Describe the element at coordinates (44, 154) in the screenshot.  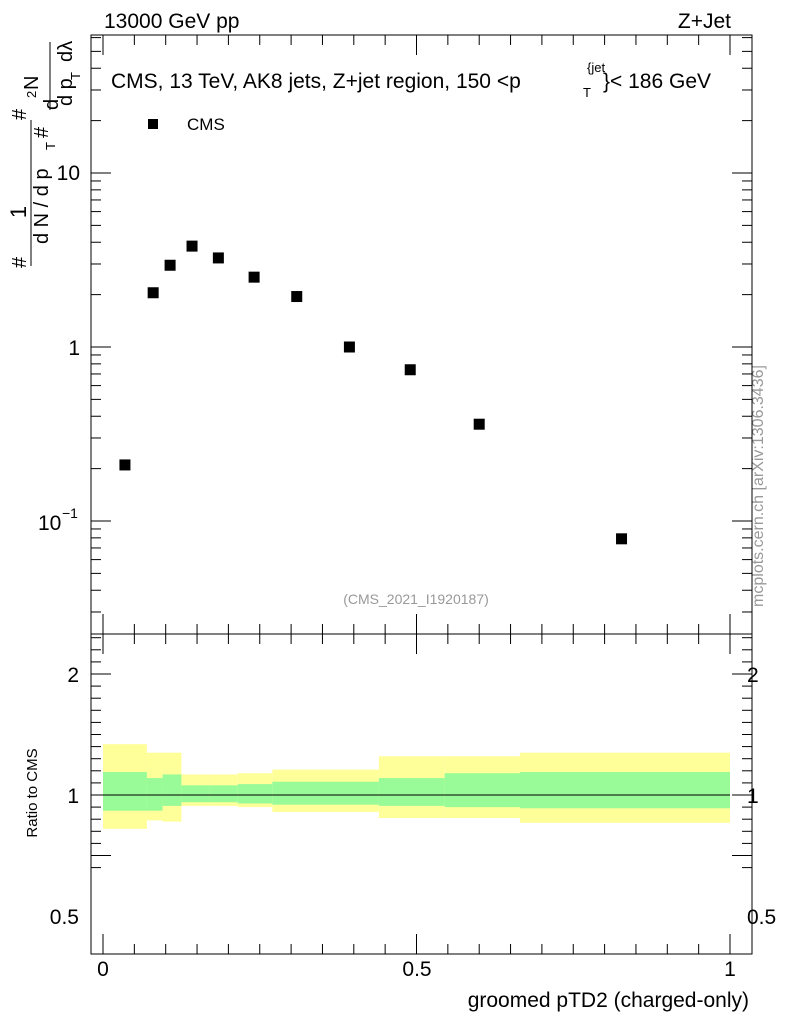
I see `main-y-axis-label: # 1 d N / d p T # # d 2 N d p T dλ` at that location.